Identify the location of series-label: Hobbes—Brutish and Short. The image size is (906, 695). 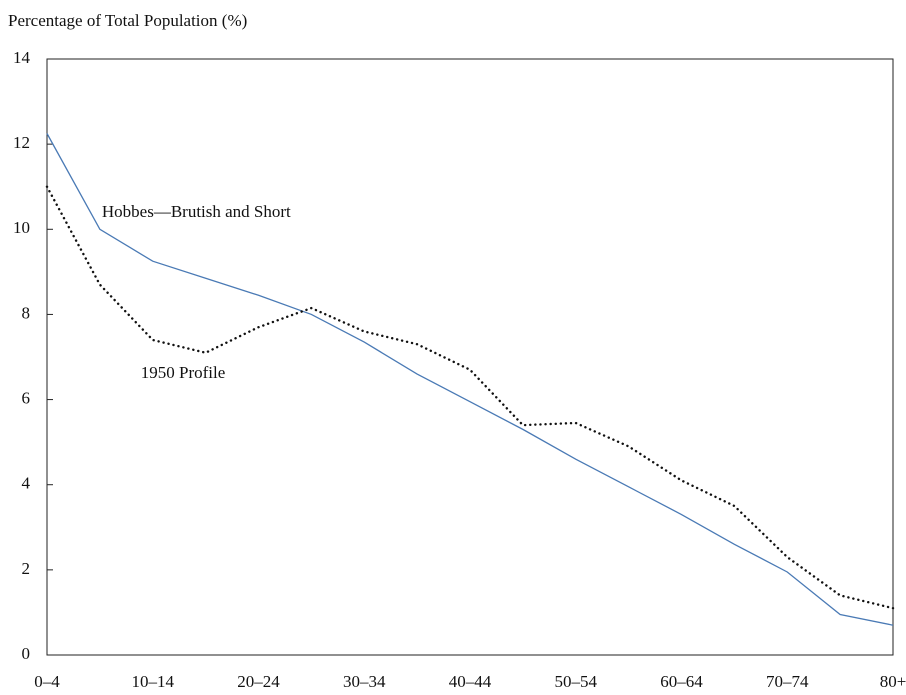
(196, 211).